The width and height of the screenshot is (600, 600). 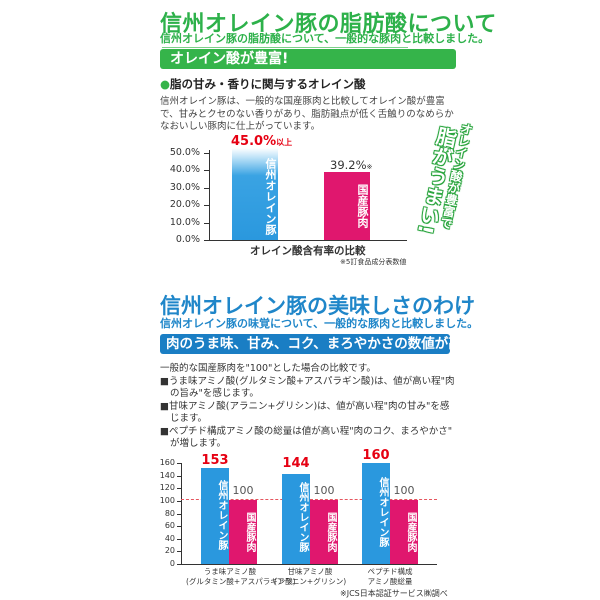 What do you see at coordinates (198, 443) in the screenshot?
I see `para-line: が増します。` at bounding box center [198, 443].